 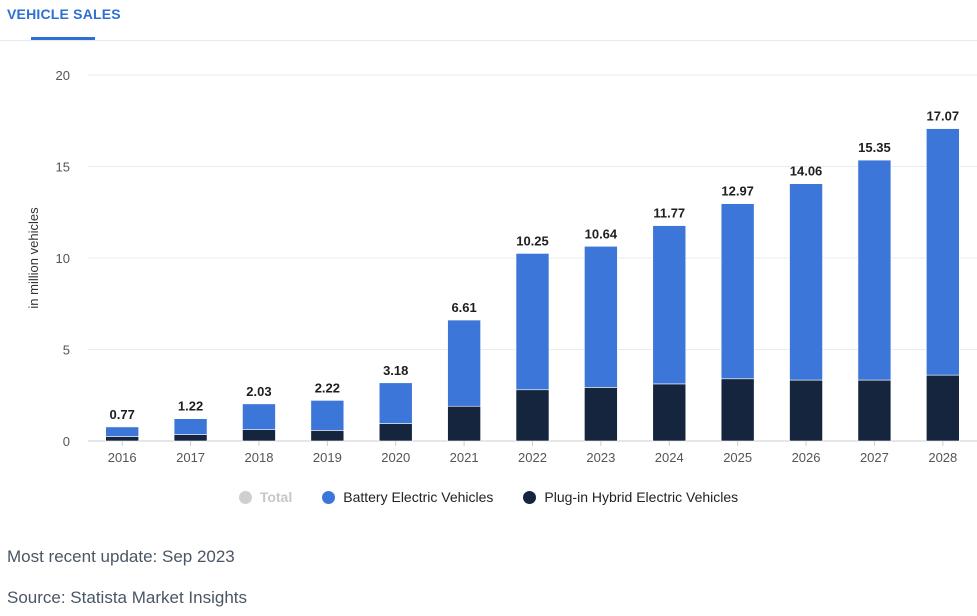 I want to click on data-label-total: 12.97, so click(x=737, y=191).